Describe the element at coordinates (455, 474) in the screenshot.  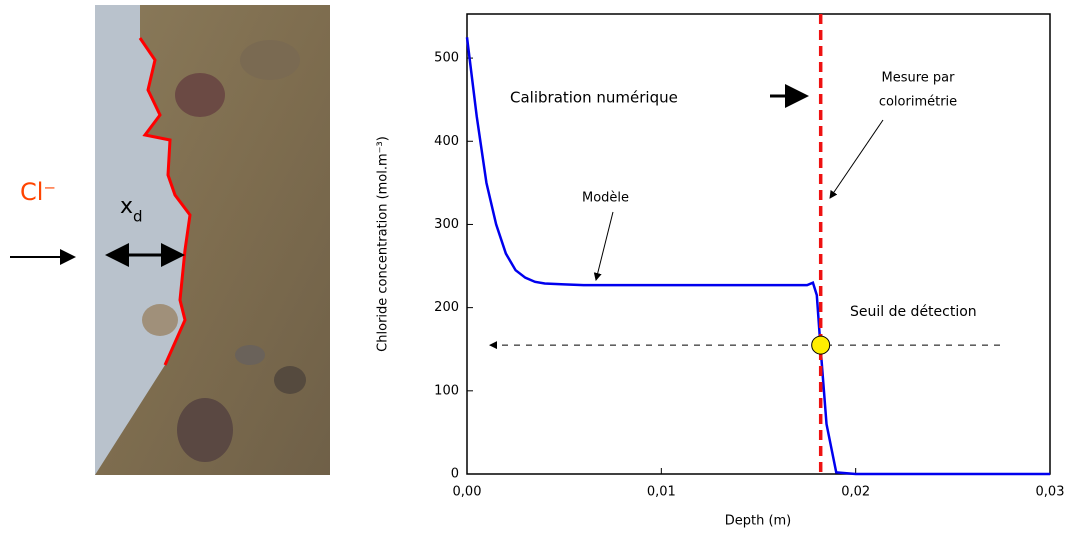
I see `y-tick-label: 0` at that location.